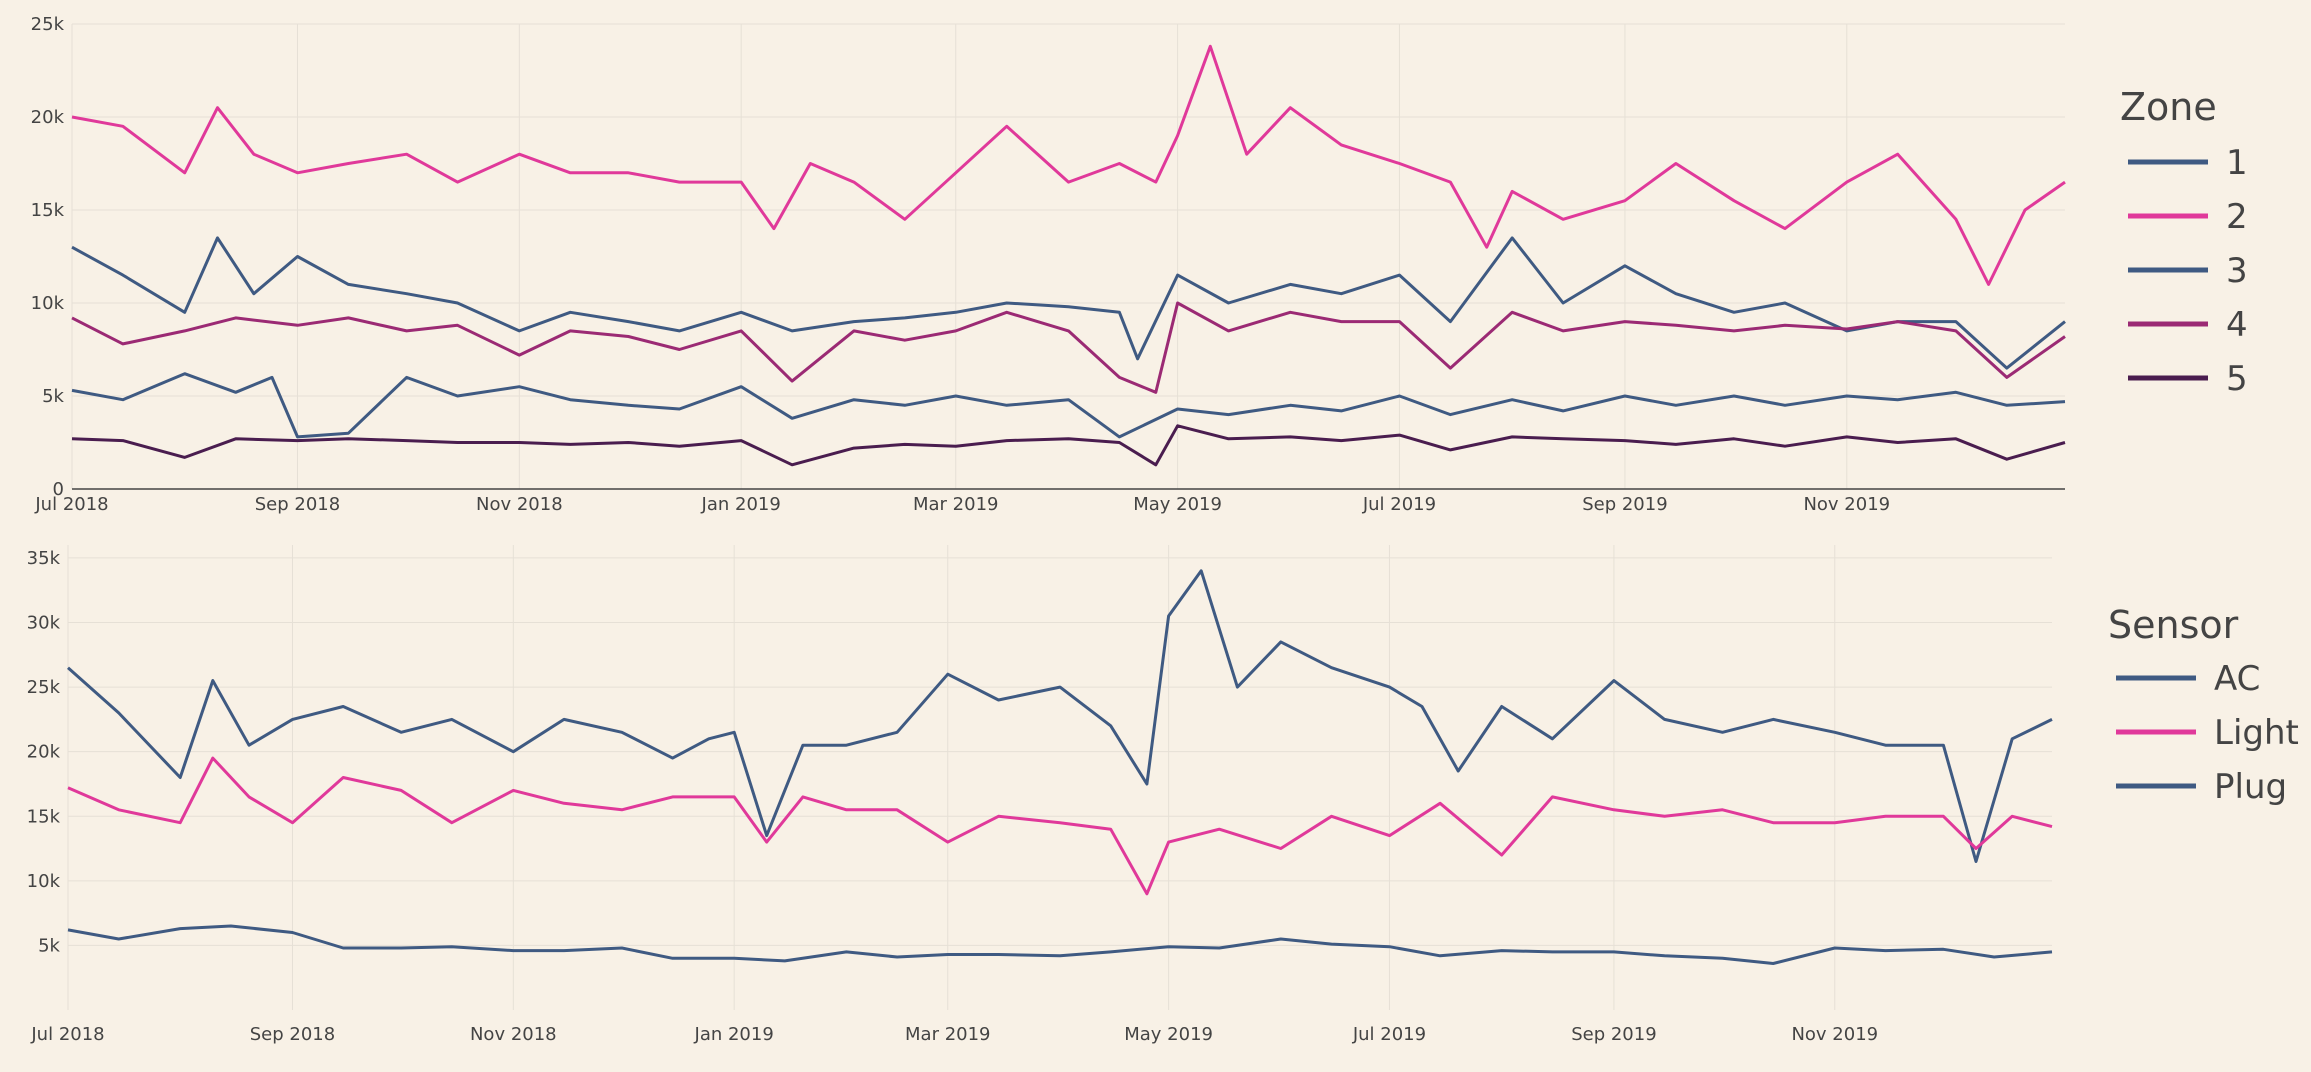 The width and height of the screenshot is (2311, 1072). Describe the element at coordinates (2237, 379) in the screenshot. I see `legend-entry: 5` at that location.